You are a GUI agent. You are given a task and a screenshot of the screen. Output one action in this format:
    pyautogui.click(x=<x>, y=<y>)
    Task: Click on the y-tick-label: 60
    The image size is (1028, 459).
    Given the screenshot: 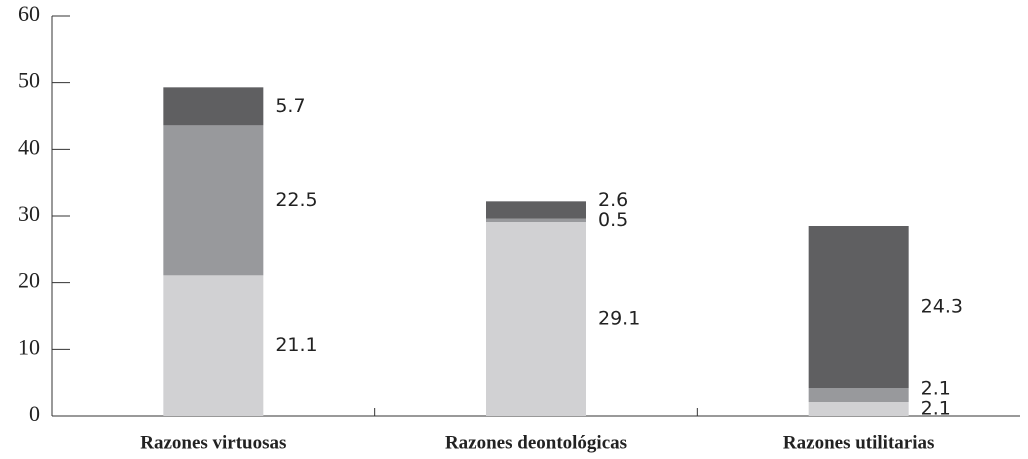 What is the action you would take?
    pyautogui.click(x=29, y=13)
    